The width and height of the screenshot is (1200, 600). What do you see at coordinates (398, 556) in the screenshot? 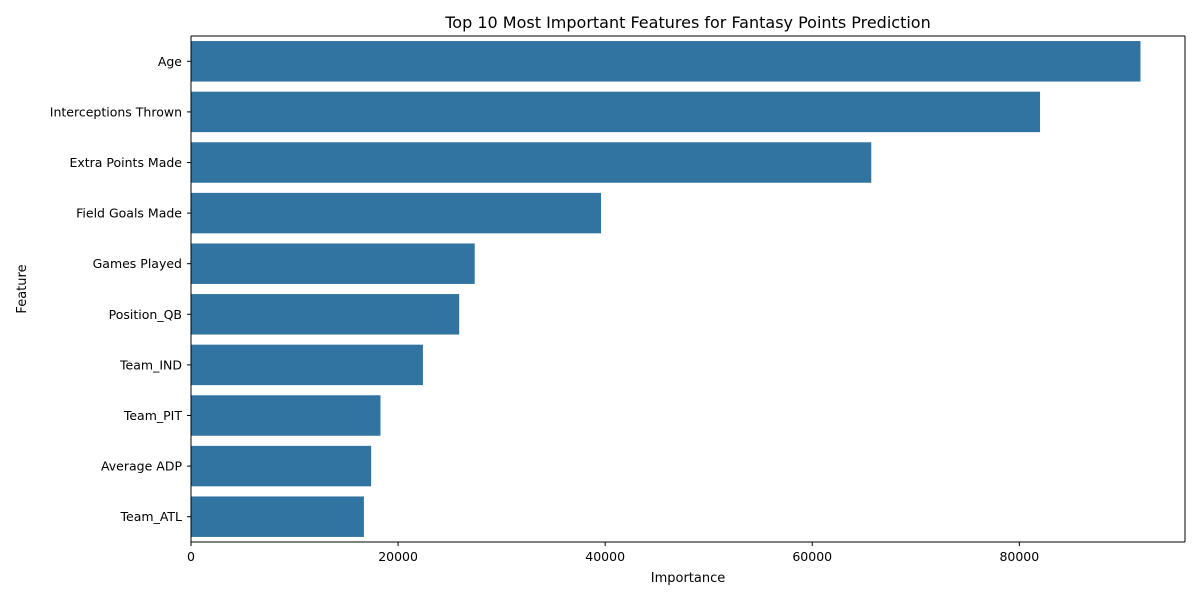
I see `x-tick-label: 20000` at bounding box center [398, 556].